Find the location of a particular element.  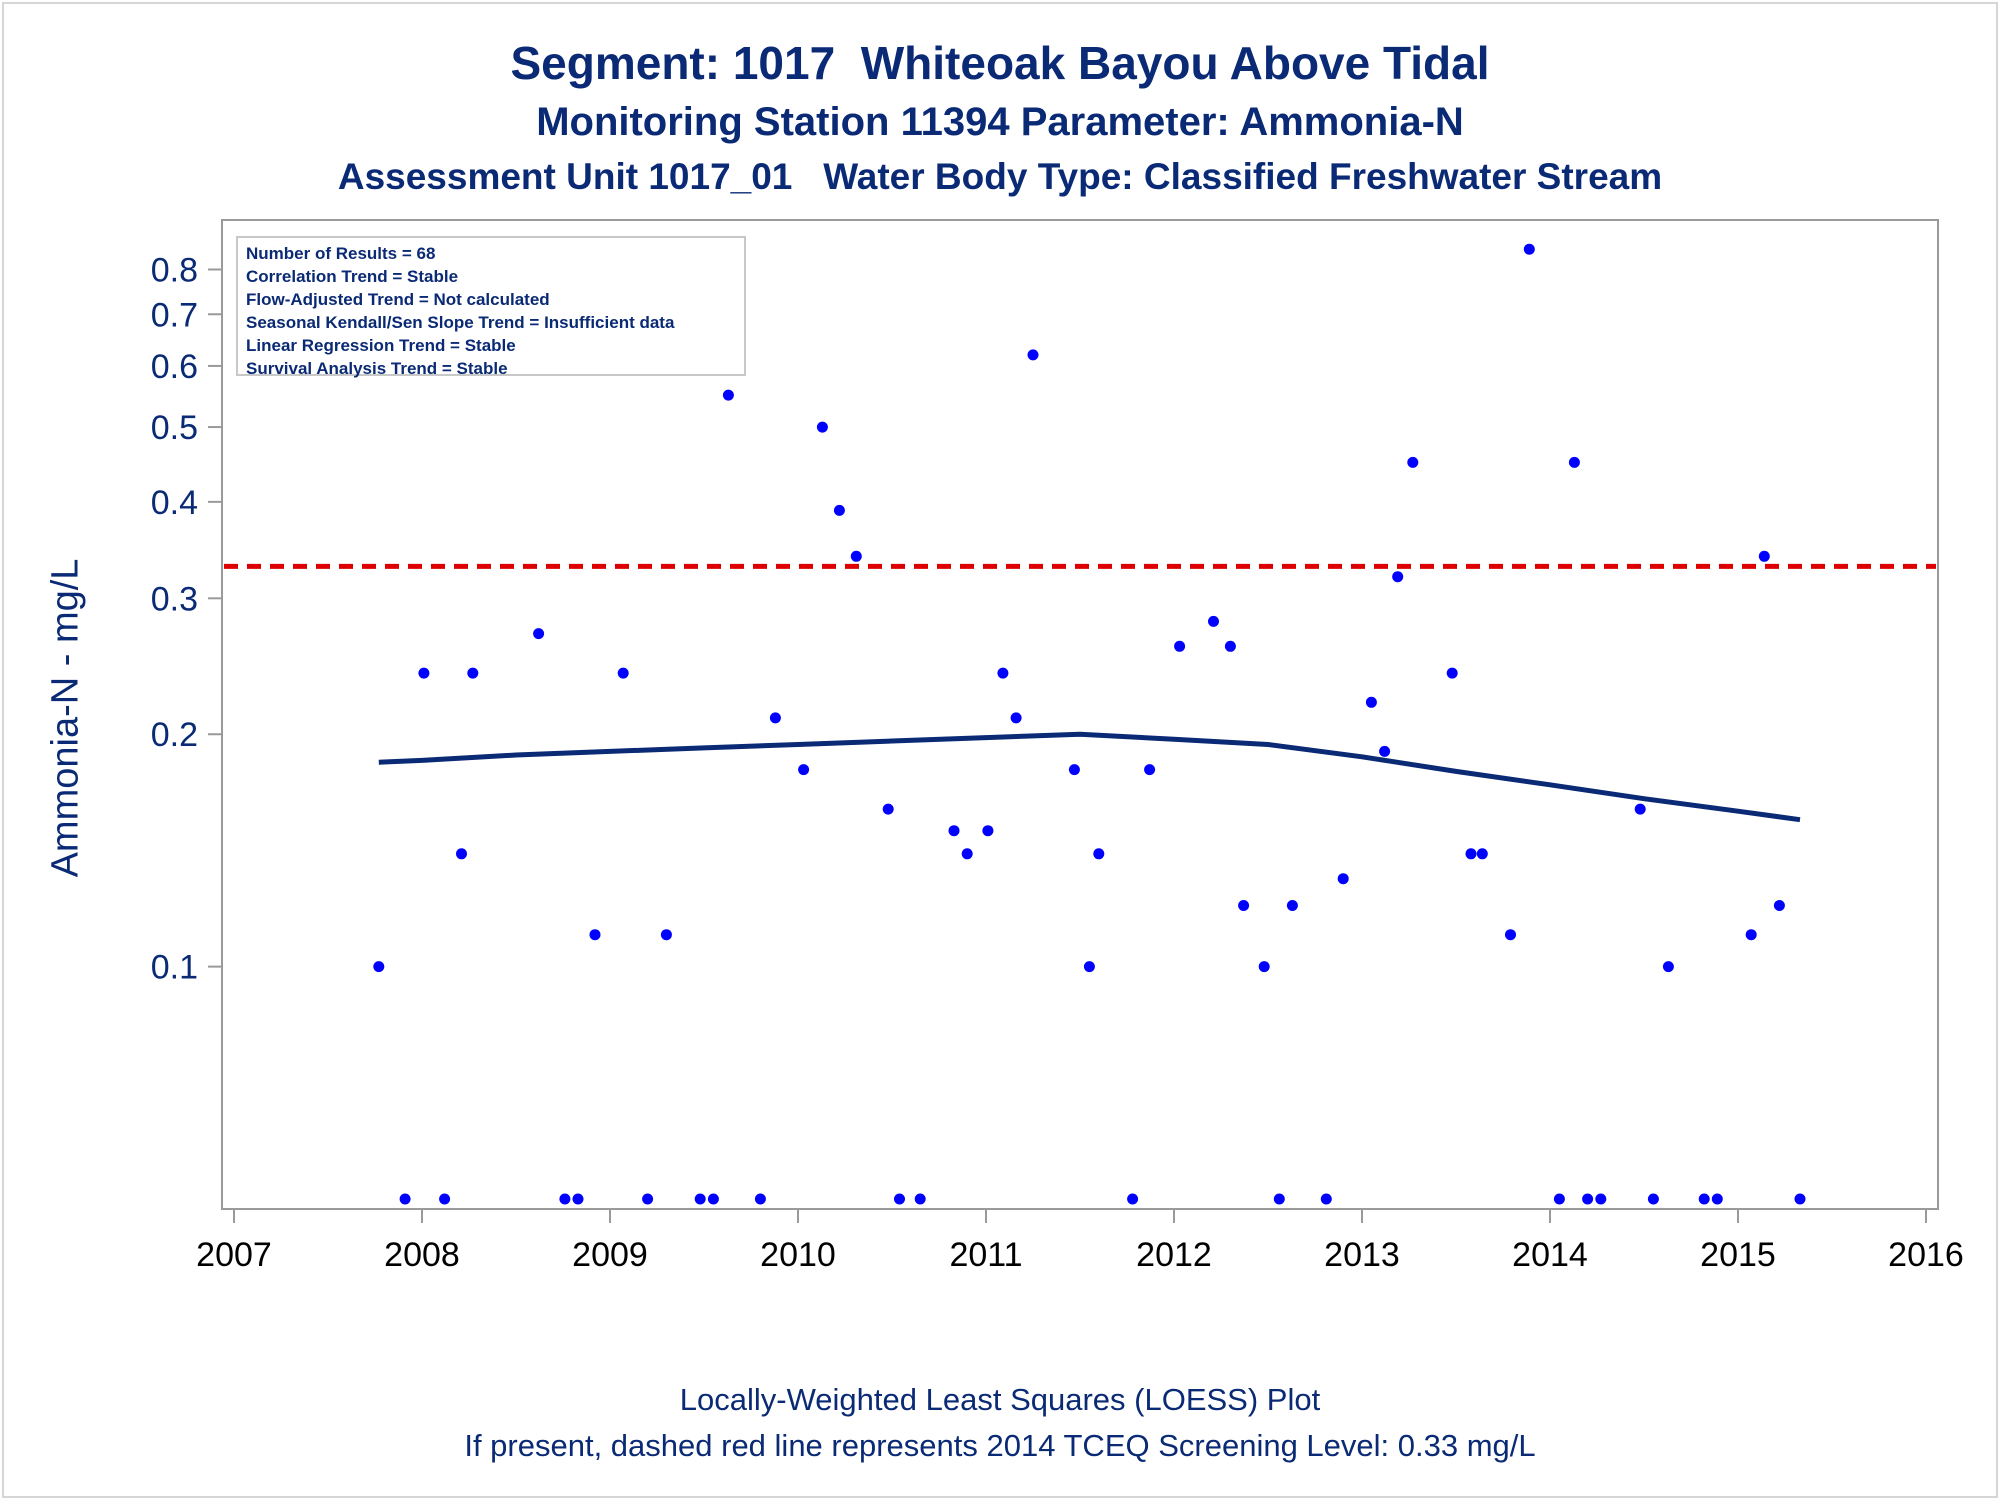

stat-linear-regression-trend: Linear Regression Trend = Stable is located at coordinates (381, 345).